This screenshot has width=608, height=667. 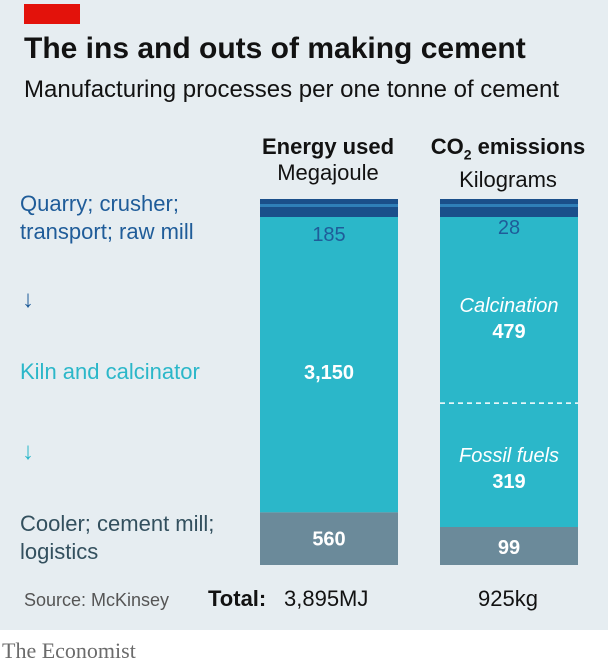 I want to click on energy-label-kiln: 3,150, so click(x=329, y=373).